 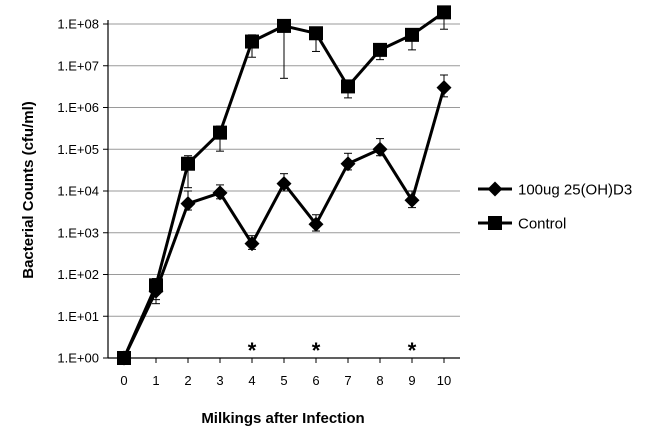 I want to click on y-tick-label: 1.E+03, so click(x=78, y=232).